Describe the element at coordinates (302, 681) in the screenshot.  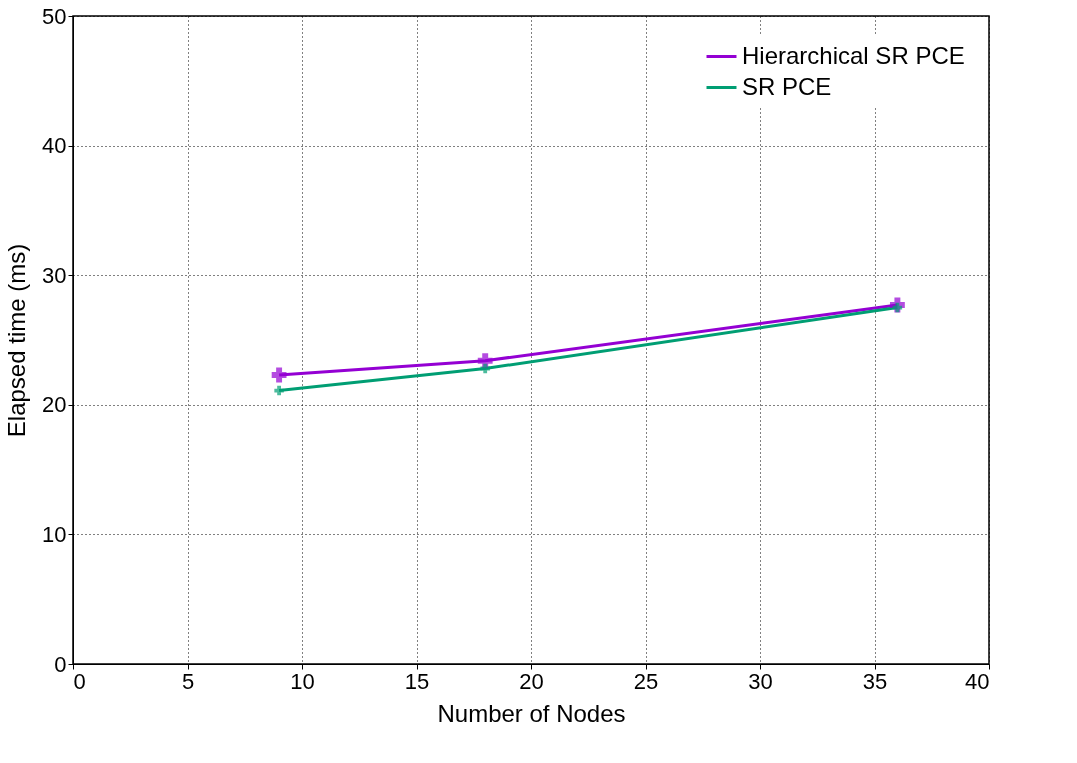
I see `x-tick-label: 10` at that location.